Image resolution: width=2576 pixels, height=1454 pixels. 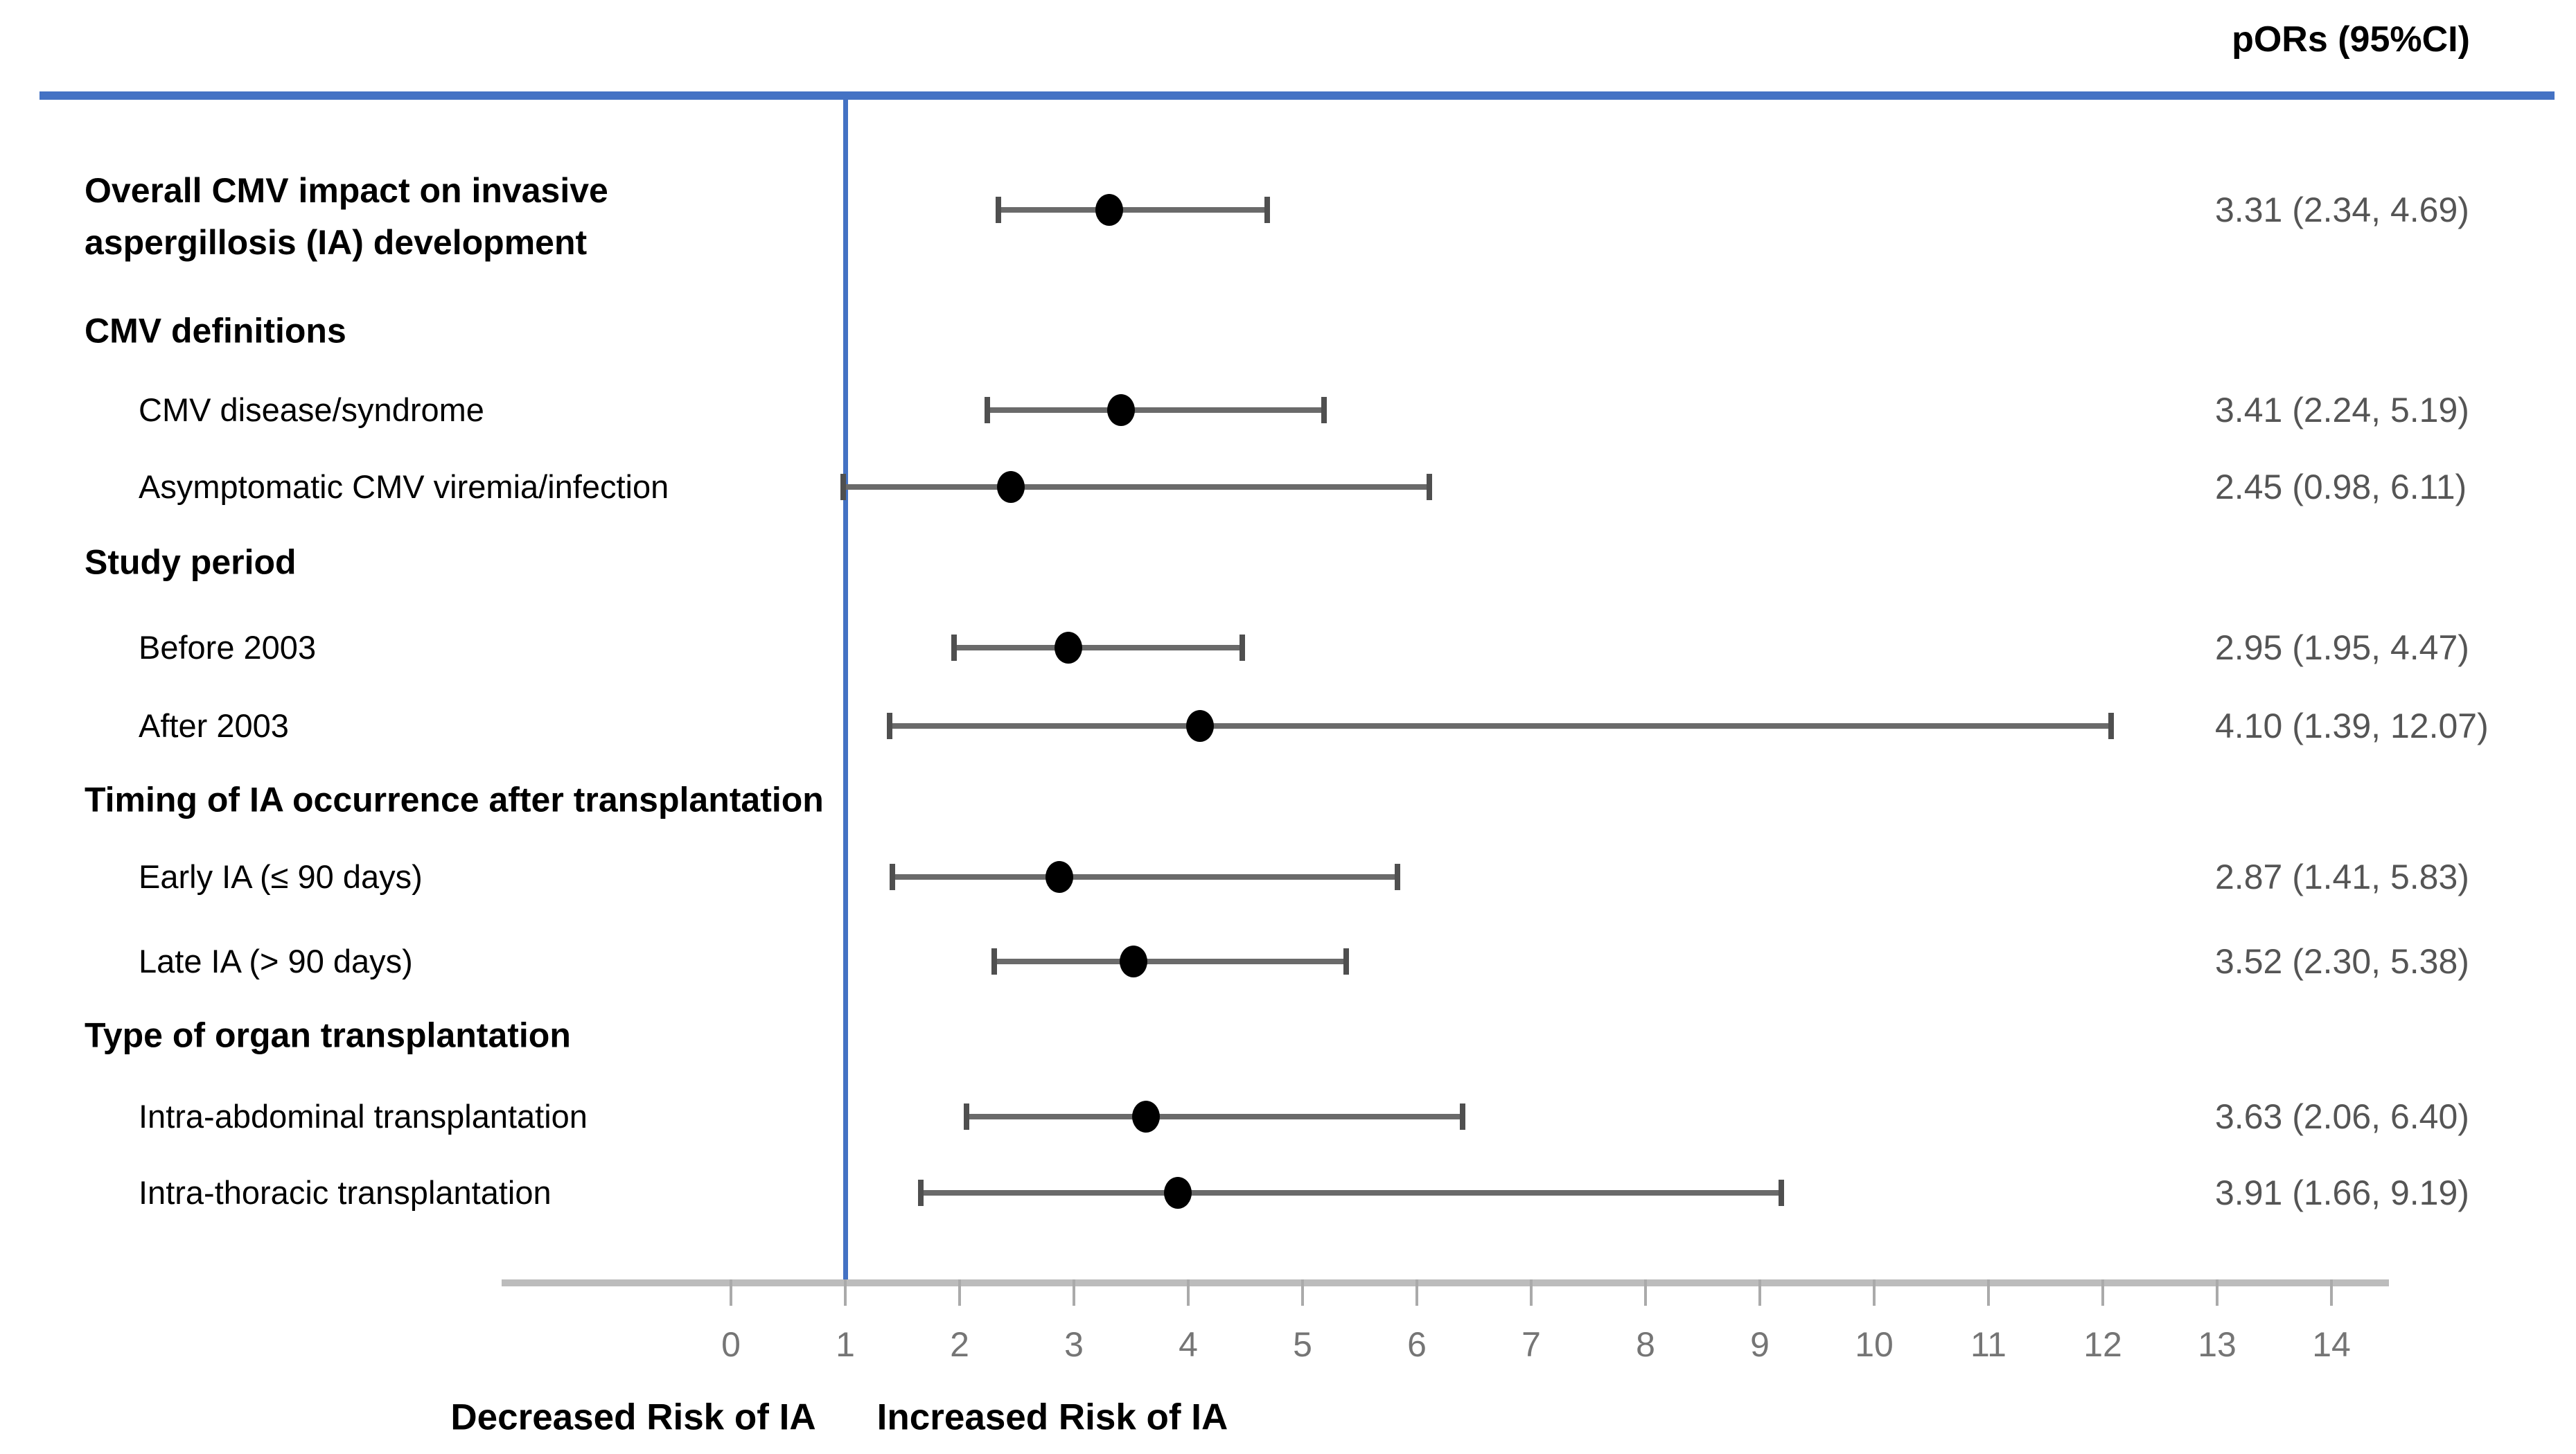 What do you see at coordinates (2342, 877) in the screenshot?
I see `por-value: 2.87 (1.41, 5.83)` at bounding box center [2342, 877].